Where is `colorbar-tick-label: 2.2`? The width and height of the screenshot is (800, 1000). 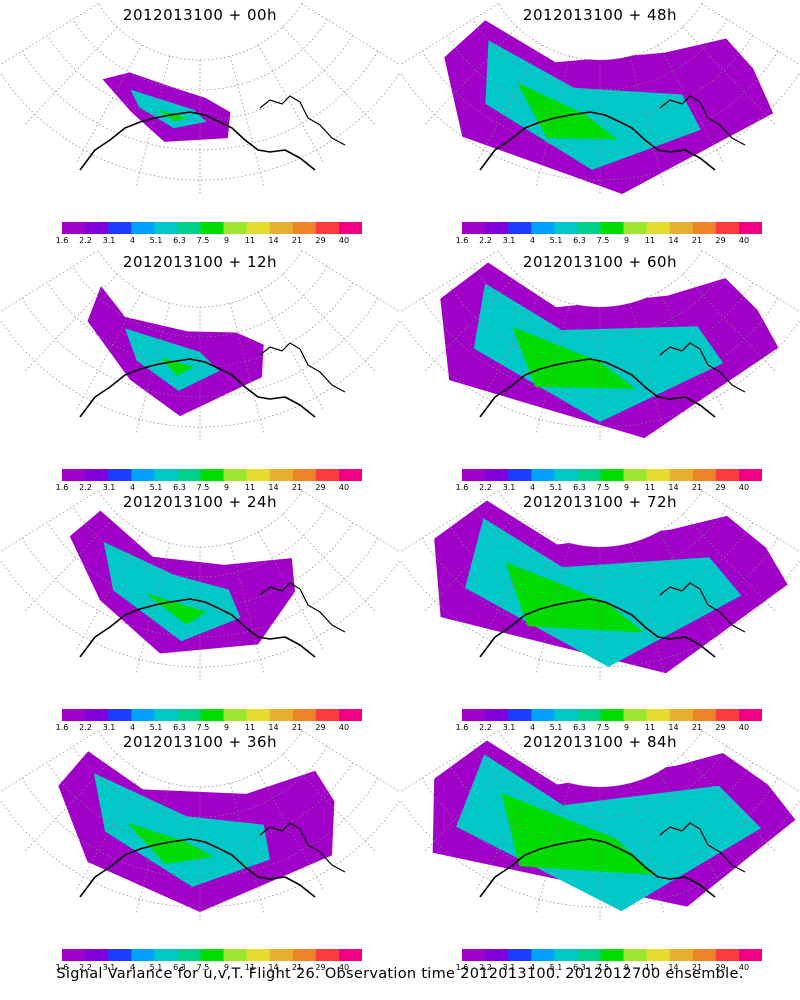
colorbar-tick-label: 2.2 is located at coordinates (85, 487).